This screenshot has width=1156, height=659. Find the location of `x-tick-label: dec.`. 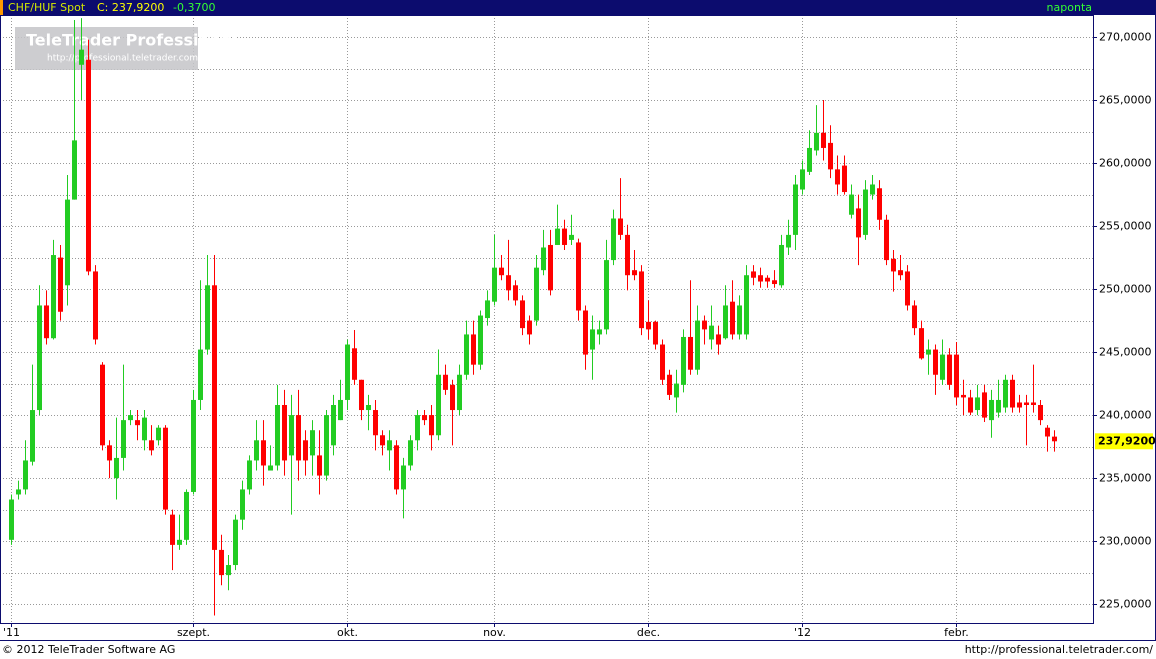

x-tick-label: dec. is located at coordinates (648, 632).